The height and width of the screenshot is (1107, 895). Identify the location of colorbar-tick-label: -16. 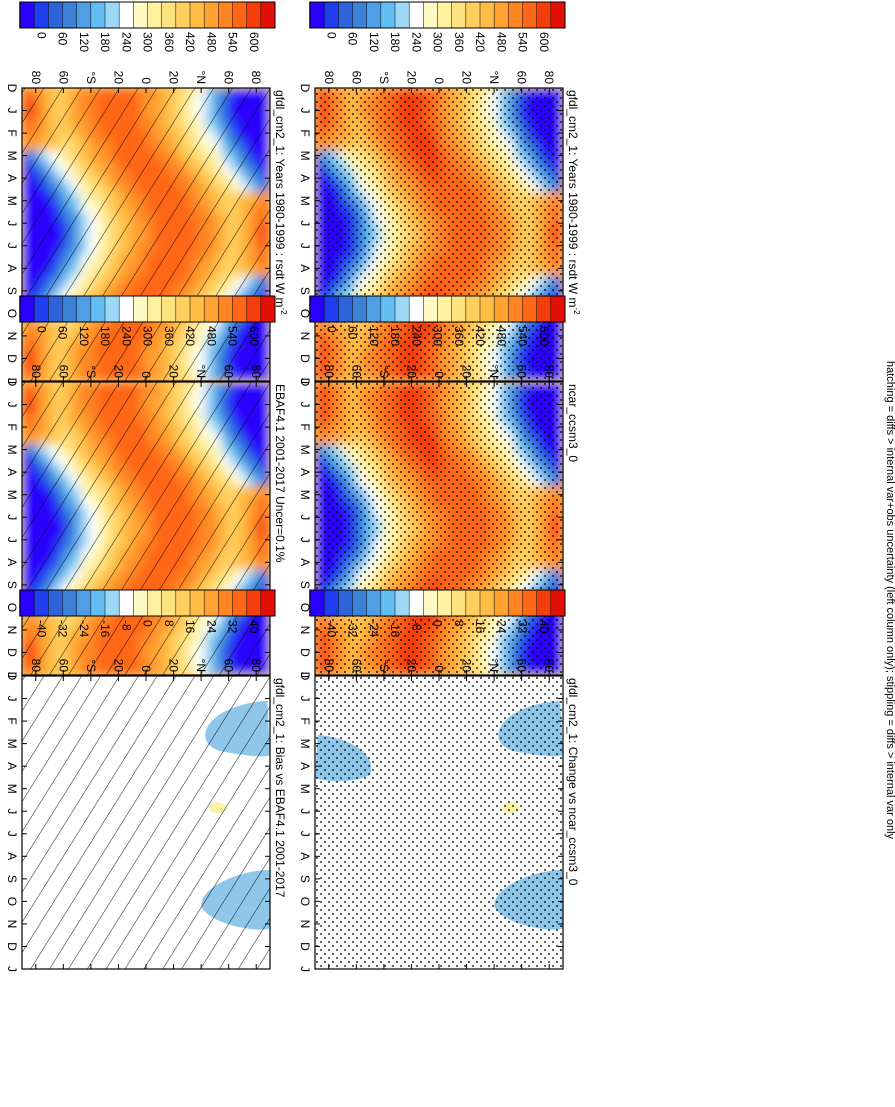
(105, 629).